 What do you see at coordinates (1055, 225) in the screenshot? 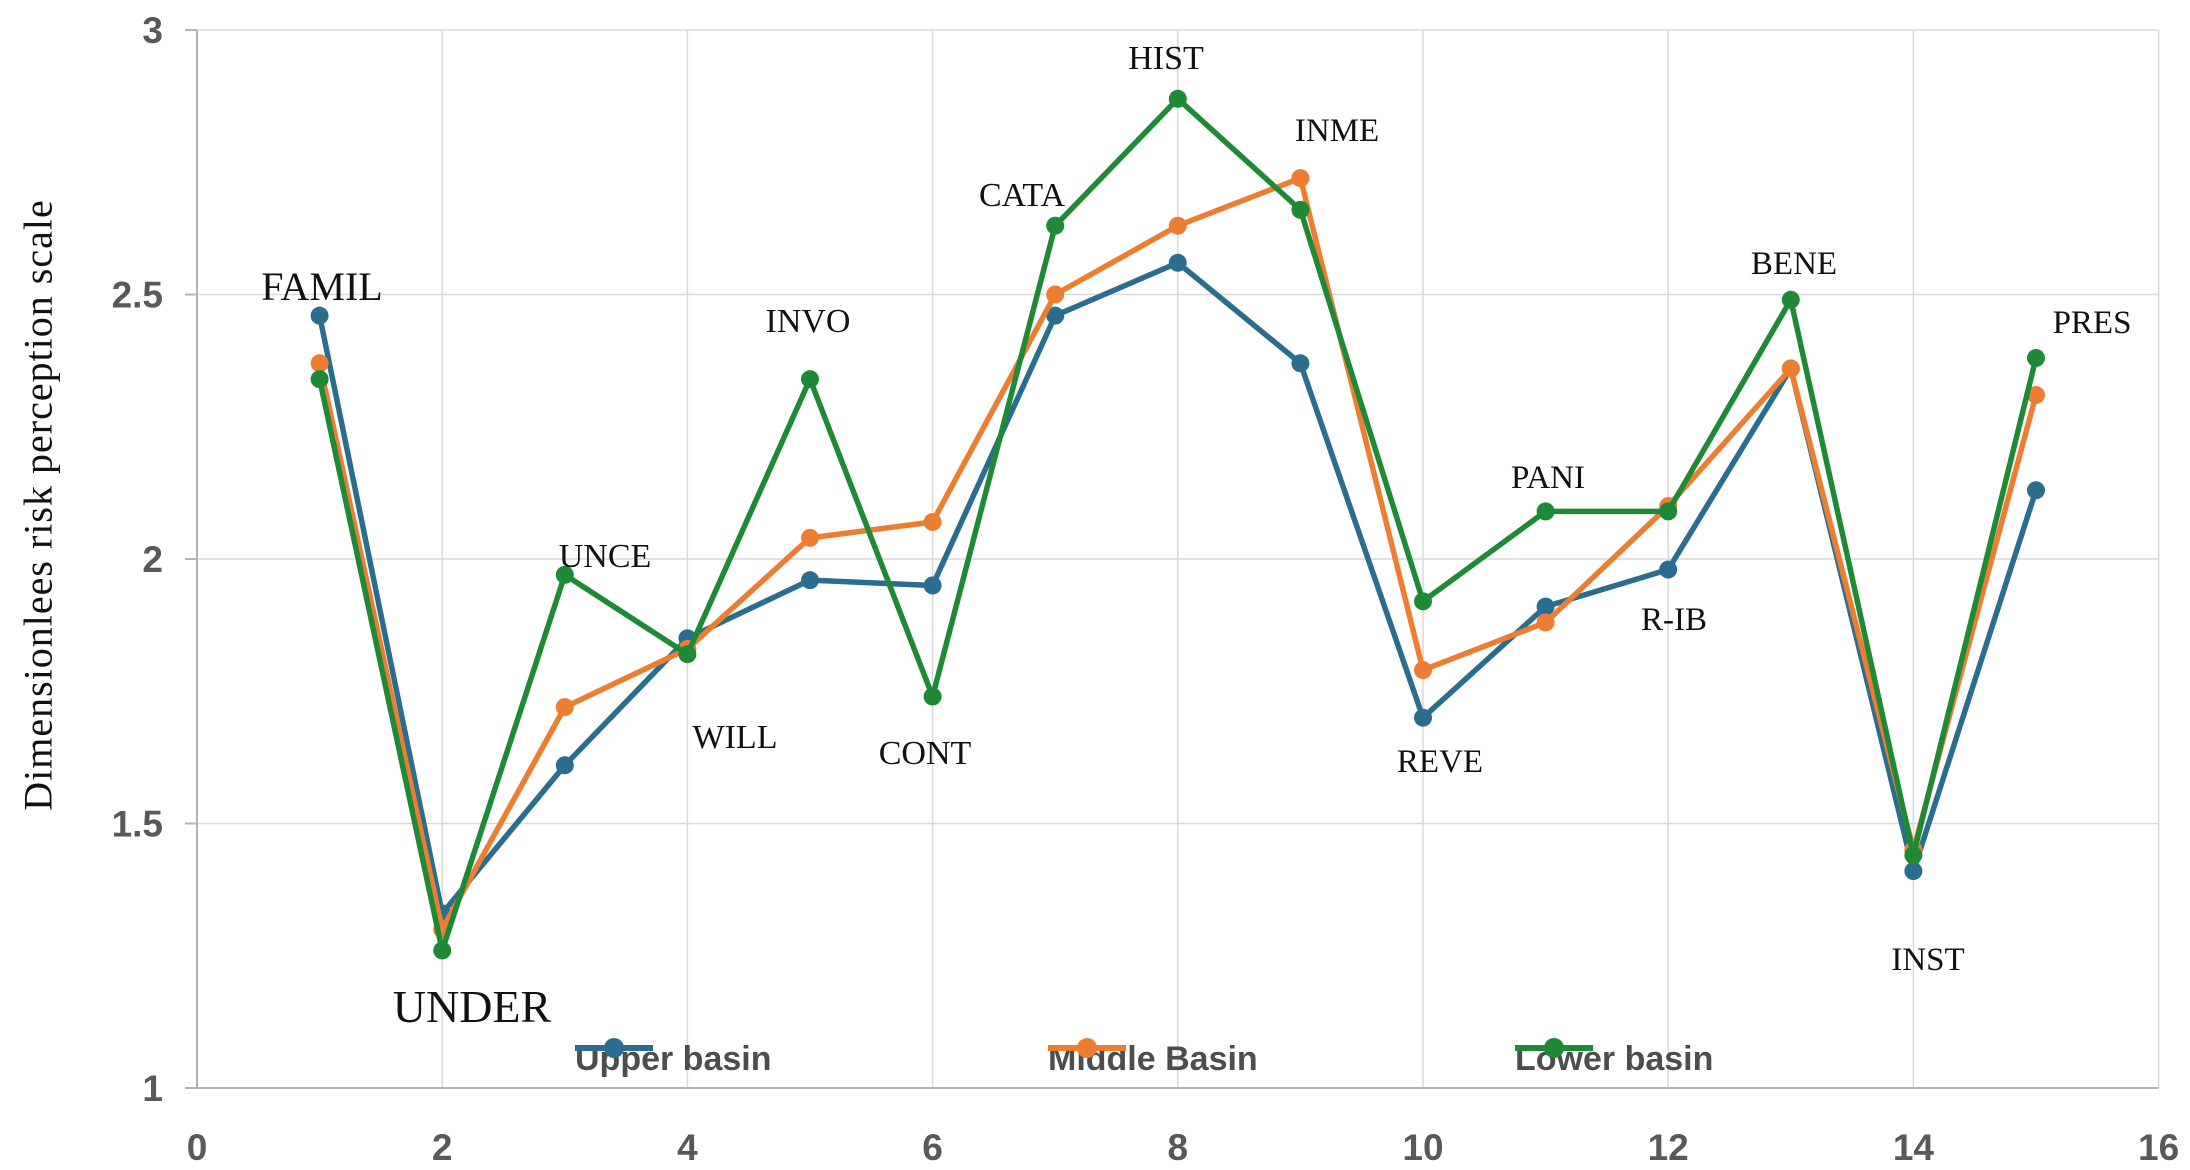
I see `data-point-lower-basin-cata` at bounding box center [1055, 225].